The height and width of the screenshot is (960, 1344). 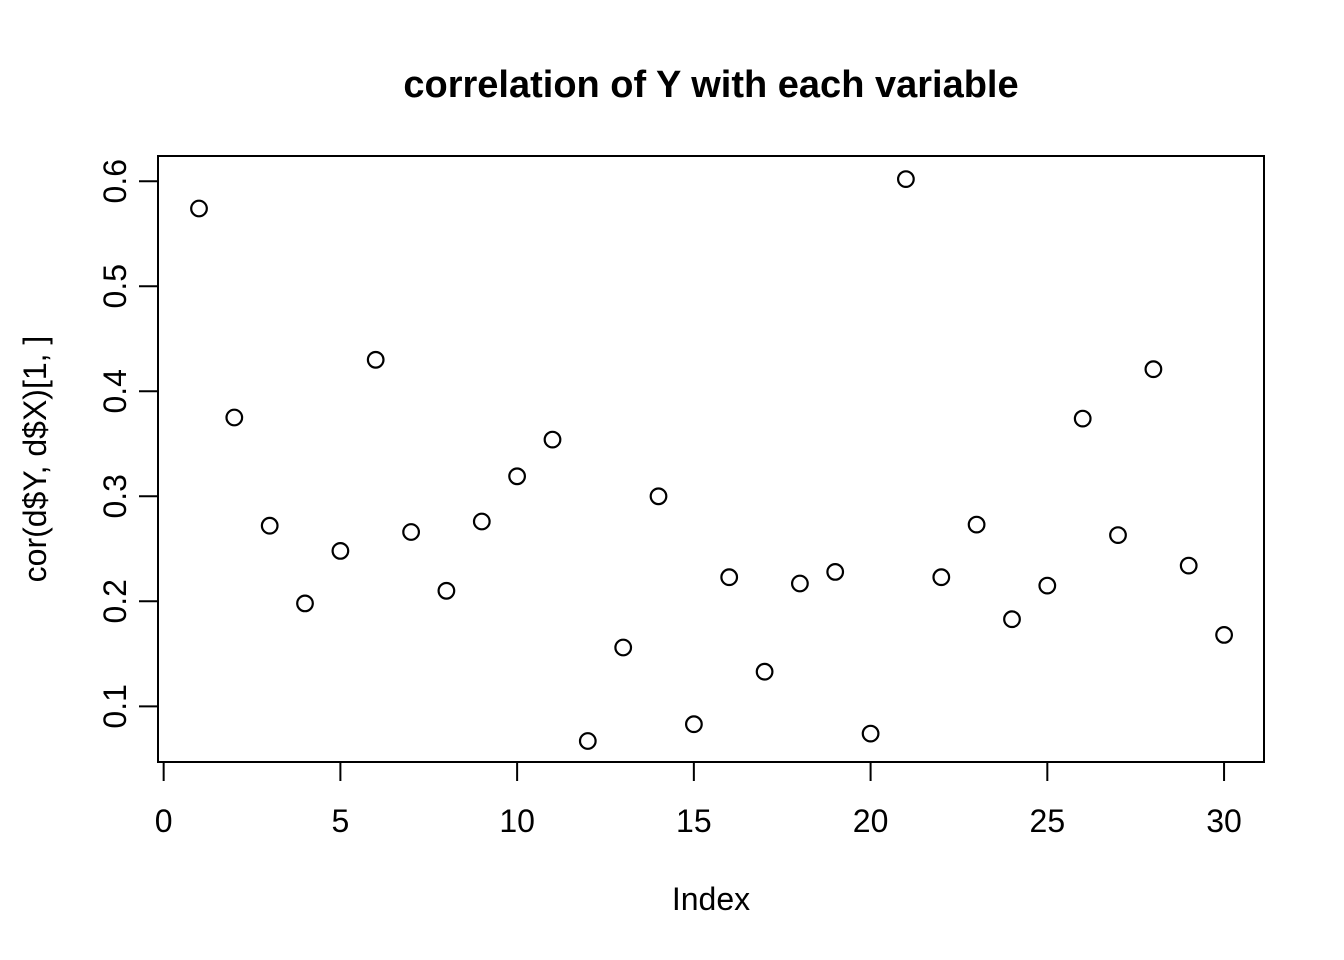 What do you see at coordinates (164, 821) in the screenshot?
I see `x-tick-label: 0` at bounding box center [164, 821].